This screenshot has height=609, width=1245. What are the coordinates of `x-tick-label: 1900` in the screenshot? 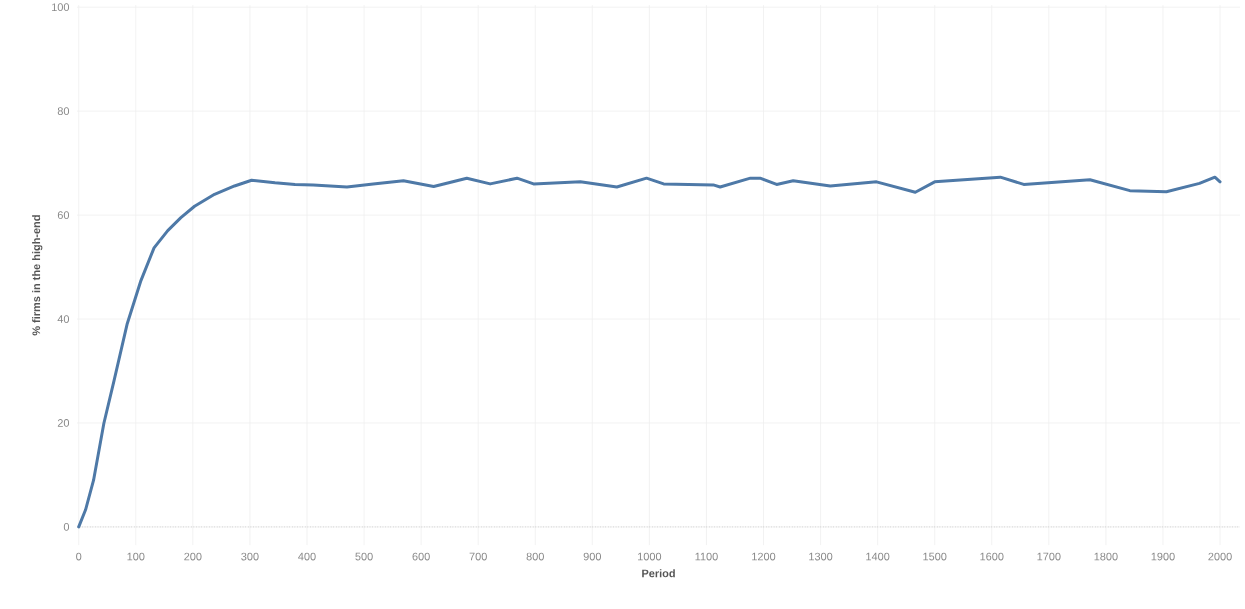 It's located at (1163, 556).